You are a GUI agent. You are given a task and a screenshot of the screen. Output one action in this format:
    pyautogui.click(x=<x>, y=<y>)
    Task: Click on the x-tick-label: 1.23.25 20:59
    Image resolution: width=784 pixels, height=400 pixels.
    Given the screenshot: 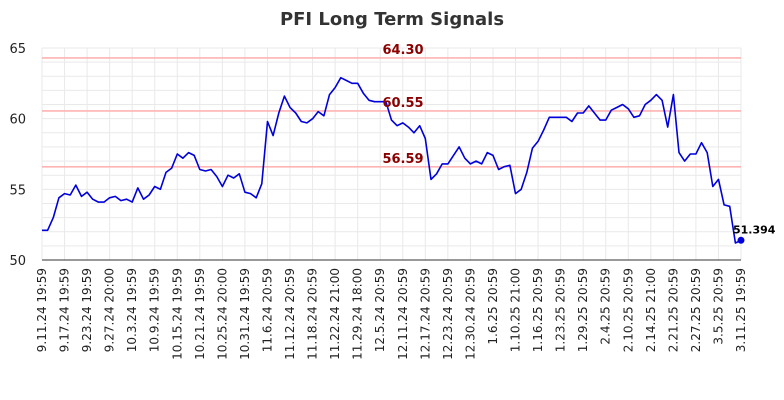 What is the action you would take?
    pyautogui.click(x=561, y=310)
    